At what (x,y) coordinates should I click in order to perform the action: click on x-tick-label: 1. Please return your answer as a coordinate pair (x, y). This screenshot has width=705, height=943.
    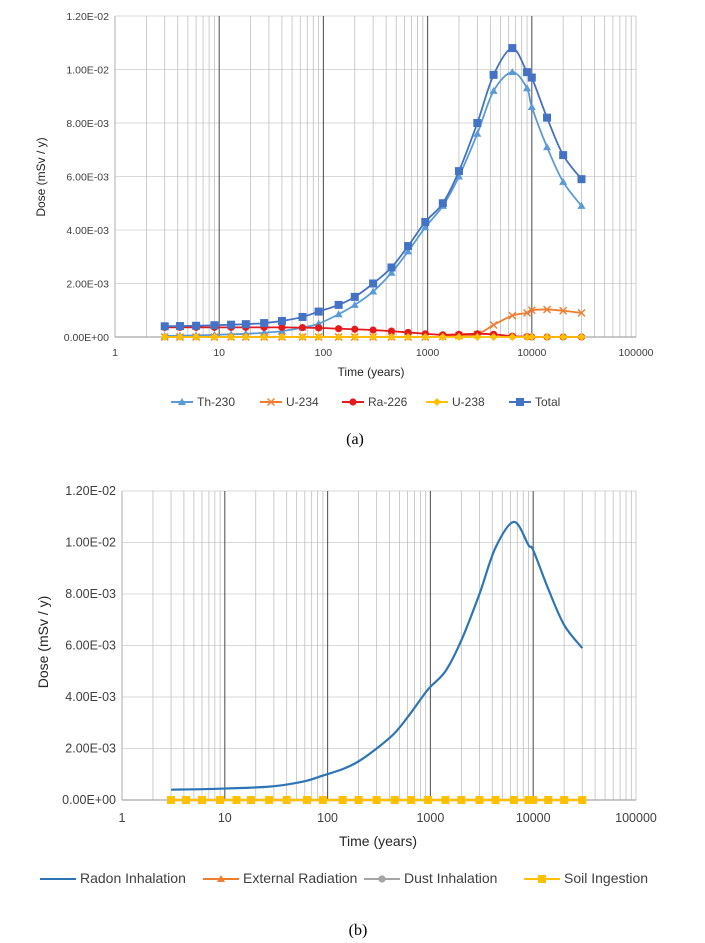
    Looking at the image, I should click on (122, 818).